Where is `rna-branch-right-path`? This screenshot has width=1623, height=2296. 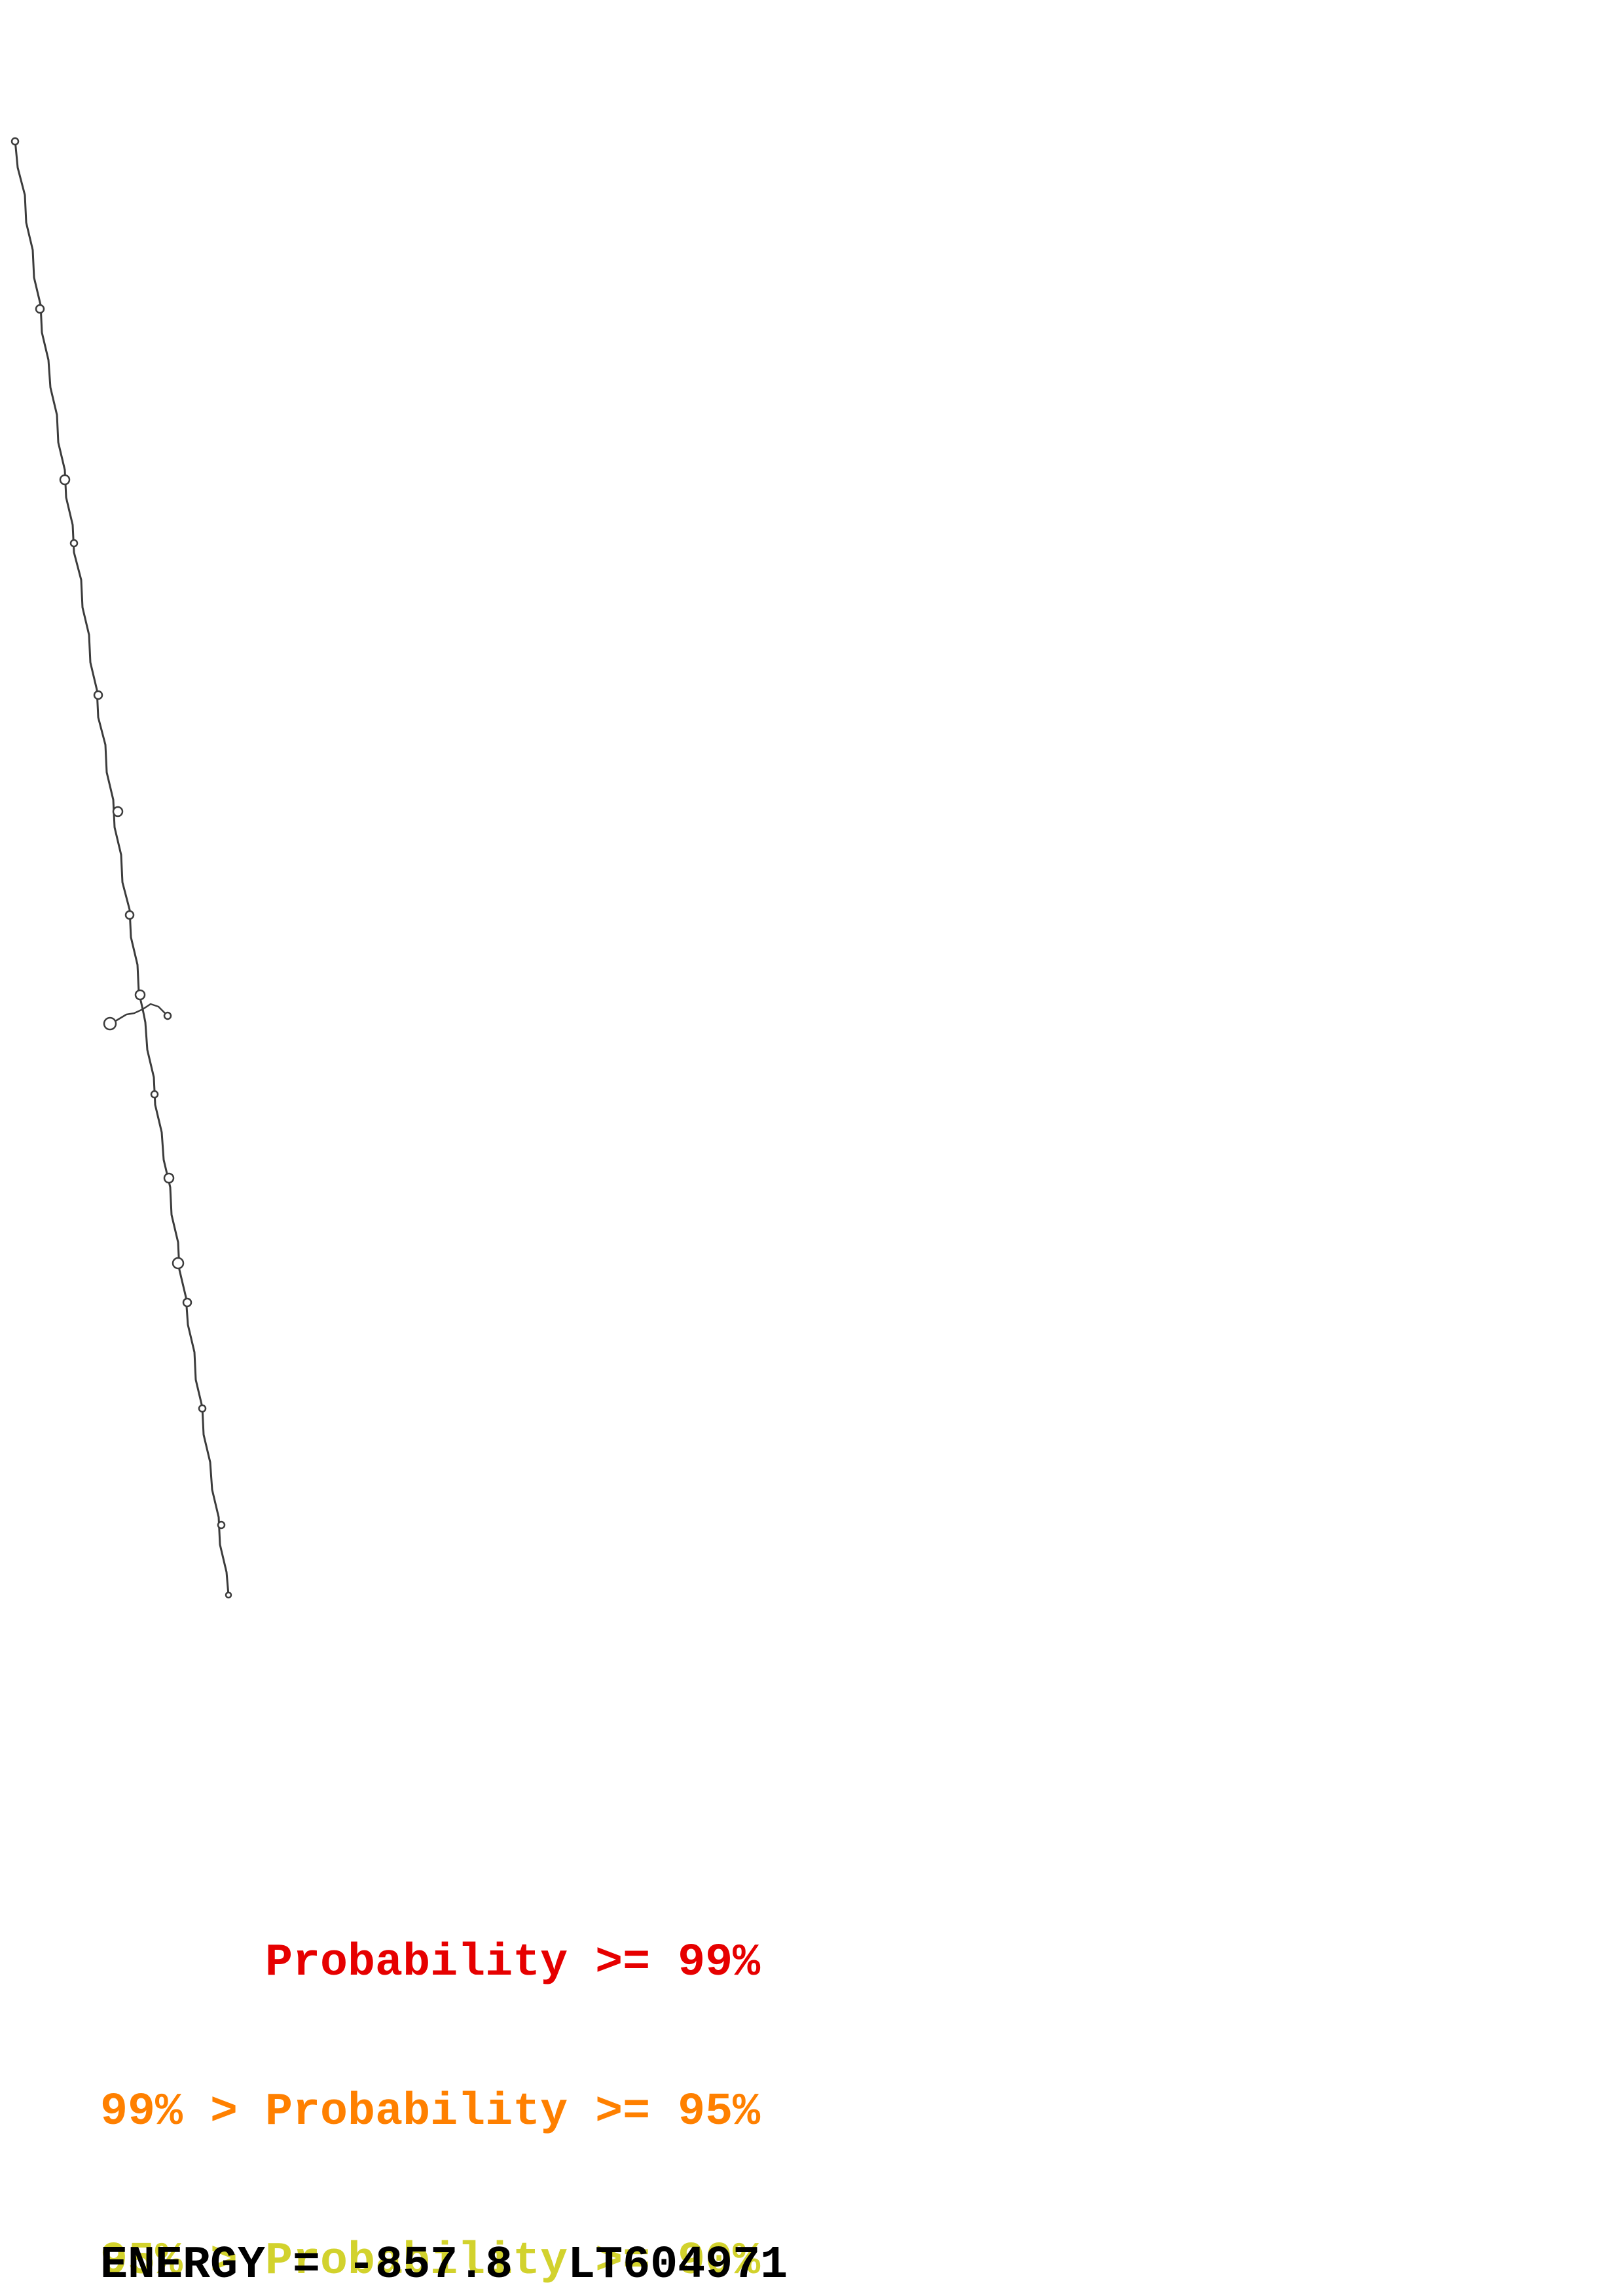 rna-branch-right-path is located at coordinates (153, 1008).